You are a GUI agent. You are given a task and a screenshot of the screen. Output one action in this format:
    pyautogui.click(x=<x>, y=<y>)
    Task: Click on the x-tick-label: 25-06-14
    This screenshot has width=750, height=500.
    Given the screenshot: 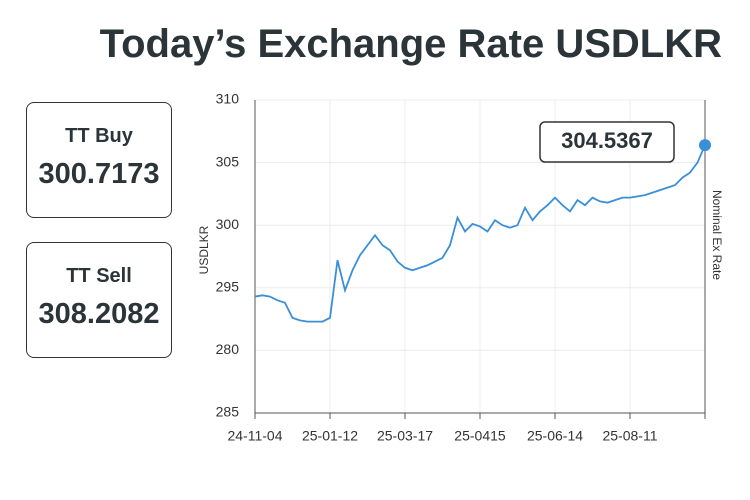 What is the action you would take?
    pyautogui.click(x=555, y=436)
    